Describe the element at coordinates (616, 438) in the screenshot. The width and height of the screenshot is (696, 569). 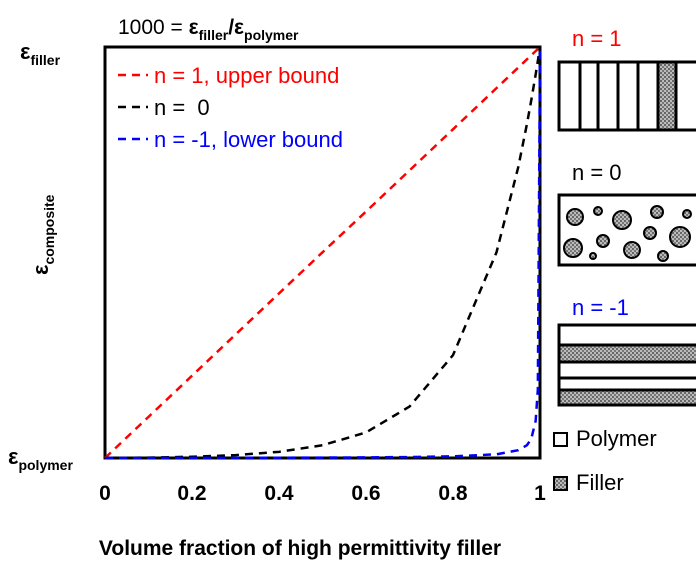
I see `material-legend-label: Polymer` at that location.